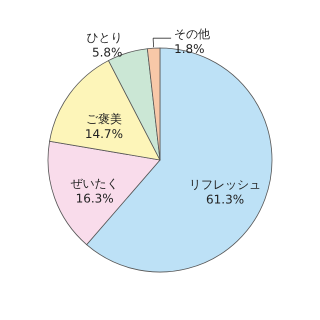  I want to click on data-label: 61.3%, so click(225, 199).